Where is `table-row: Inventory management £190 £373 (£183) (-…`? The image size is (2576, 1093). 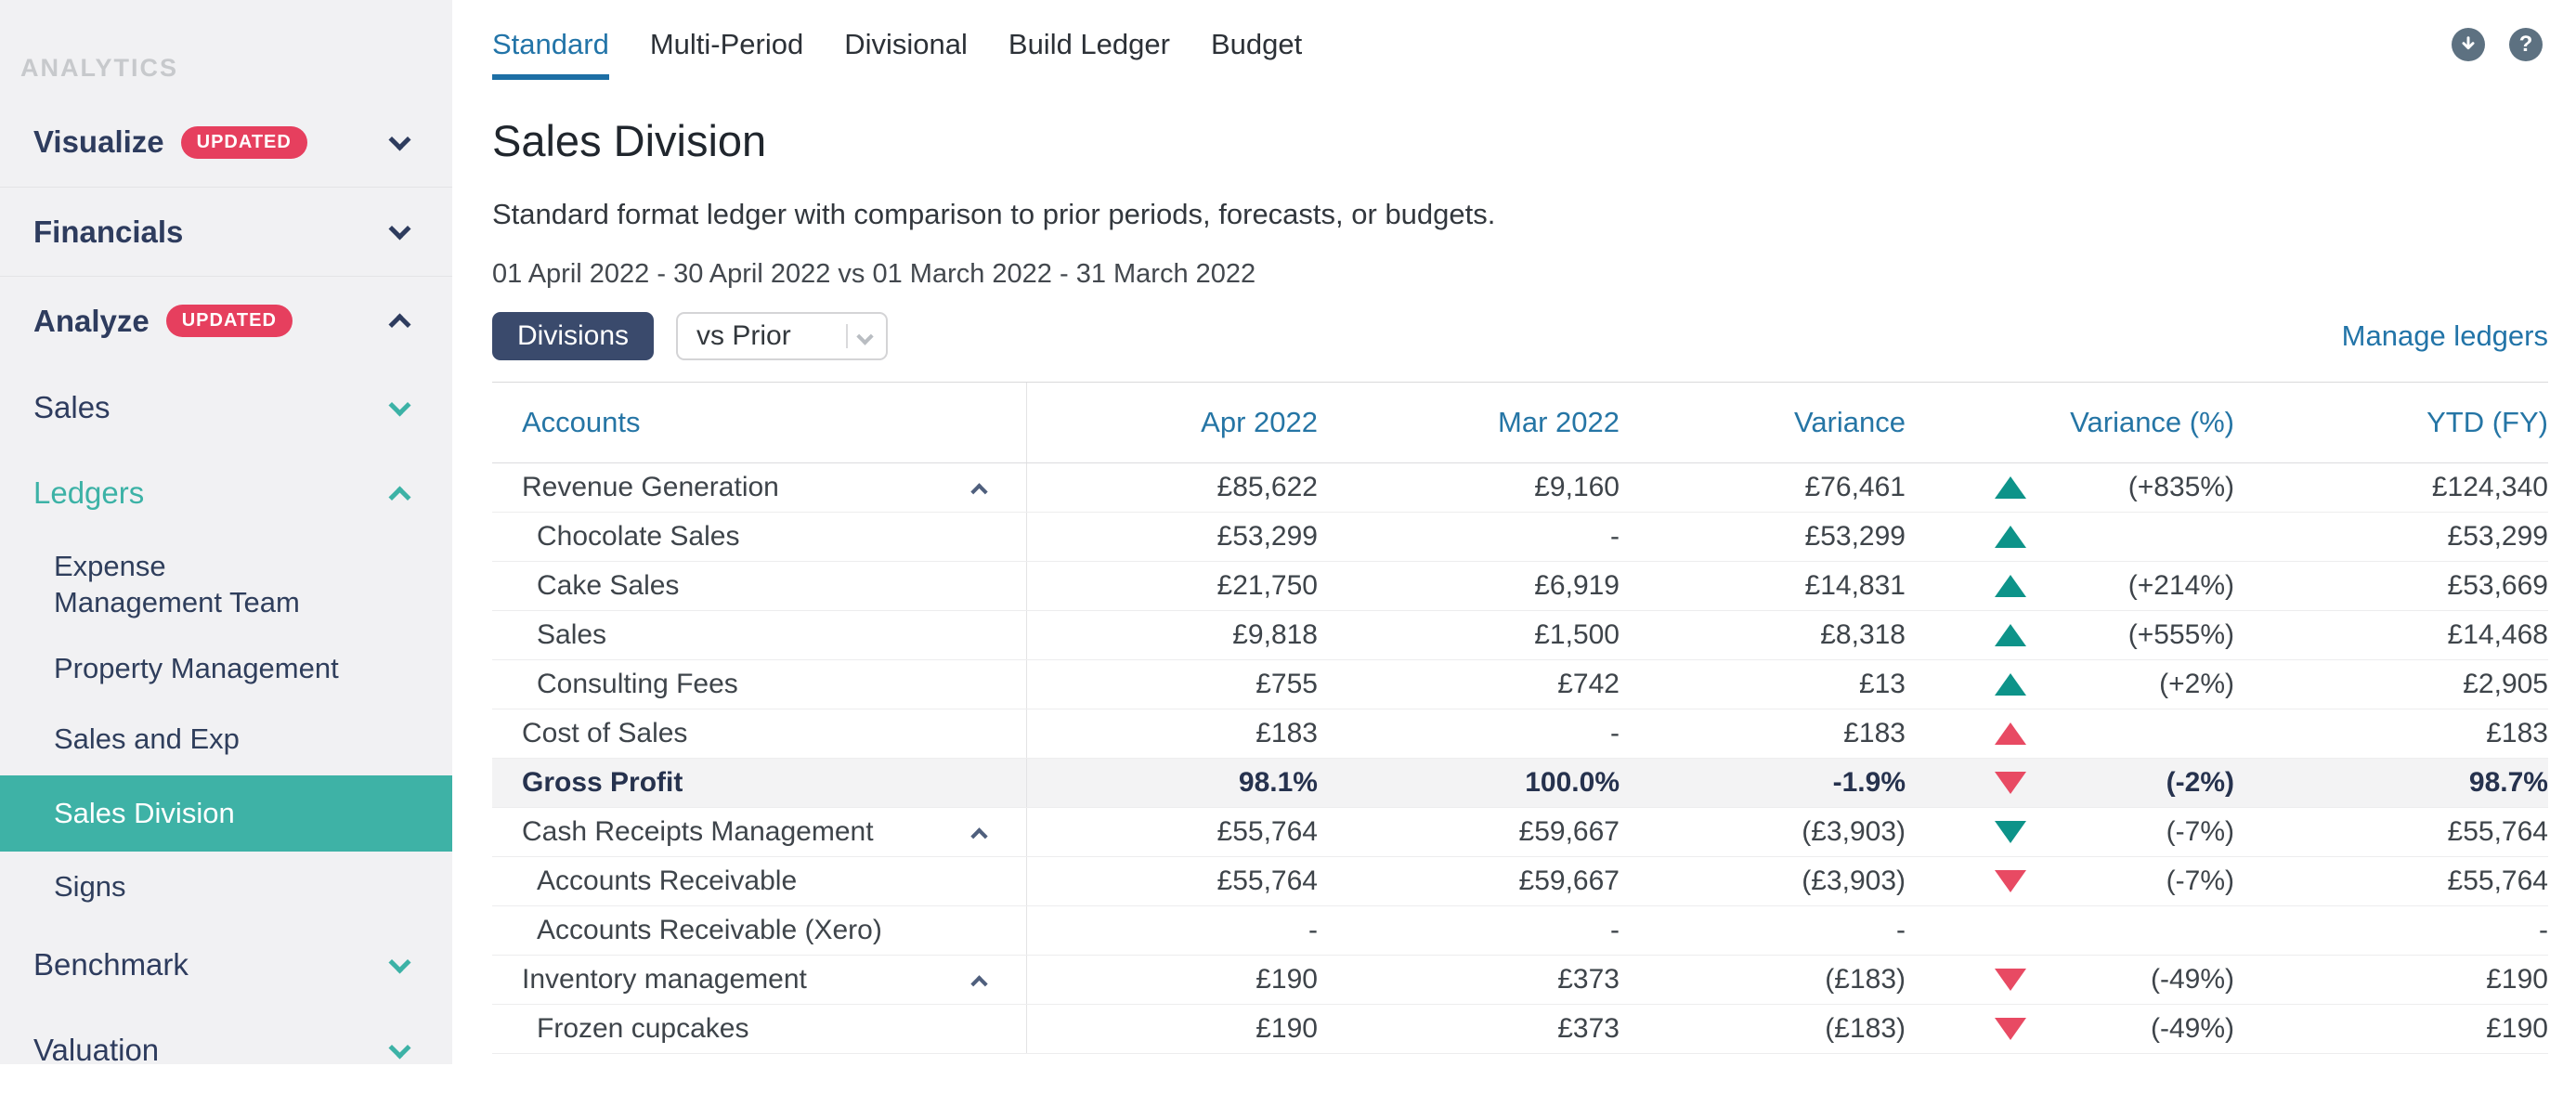 table-row: Inventory management £190 £373 (£183) (-… is located at coordinates (1520, 981).